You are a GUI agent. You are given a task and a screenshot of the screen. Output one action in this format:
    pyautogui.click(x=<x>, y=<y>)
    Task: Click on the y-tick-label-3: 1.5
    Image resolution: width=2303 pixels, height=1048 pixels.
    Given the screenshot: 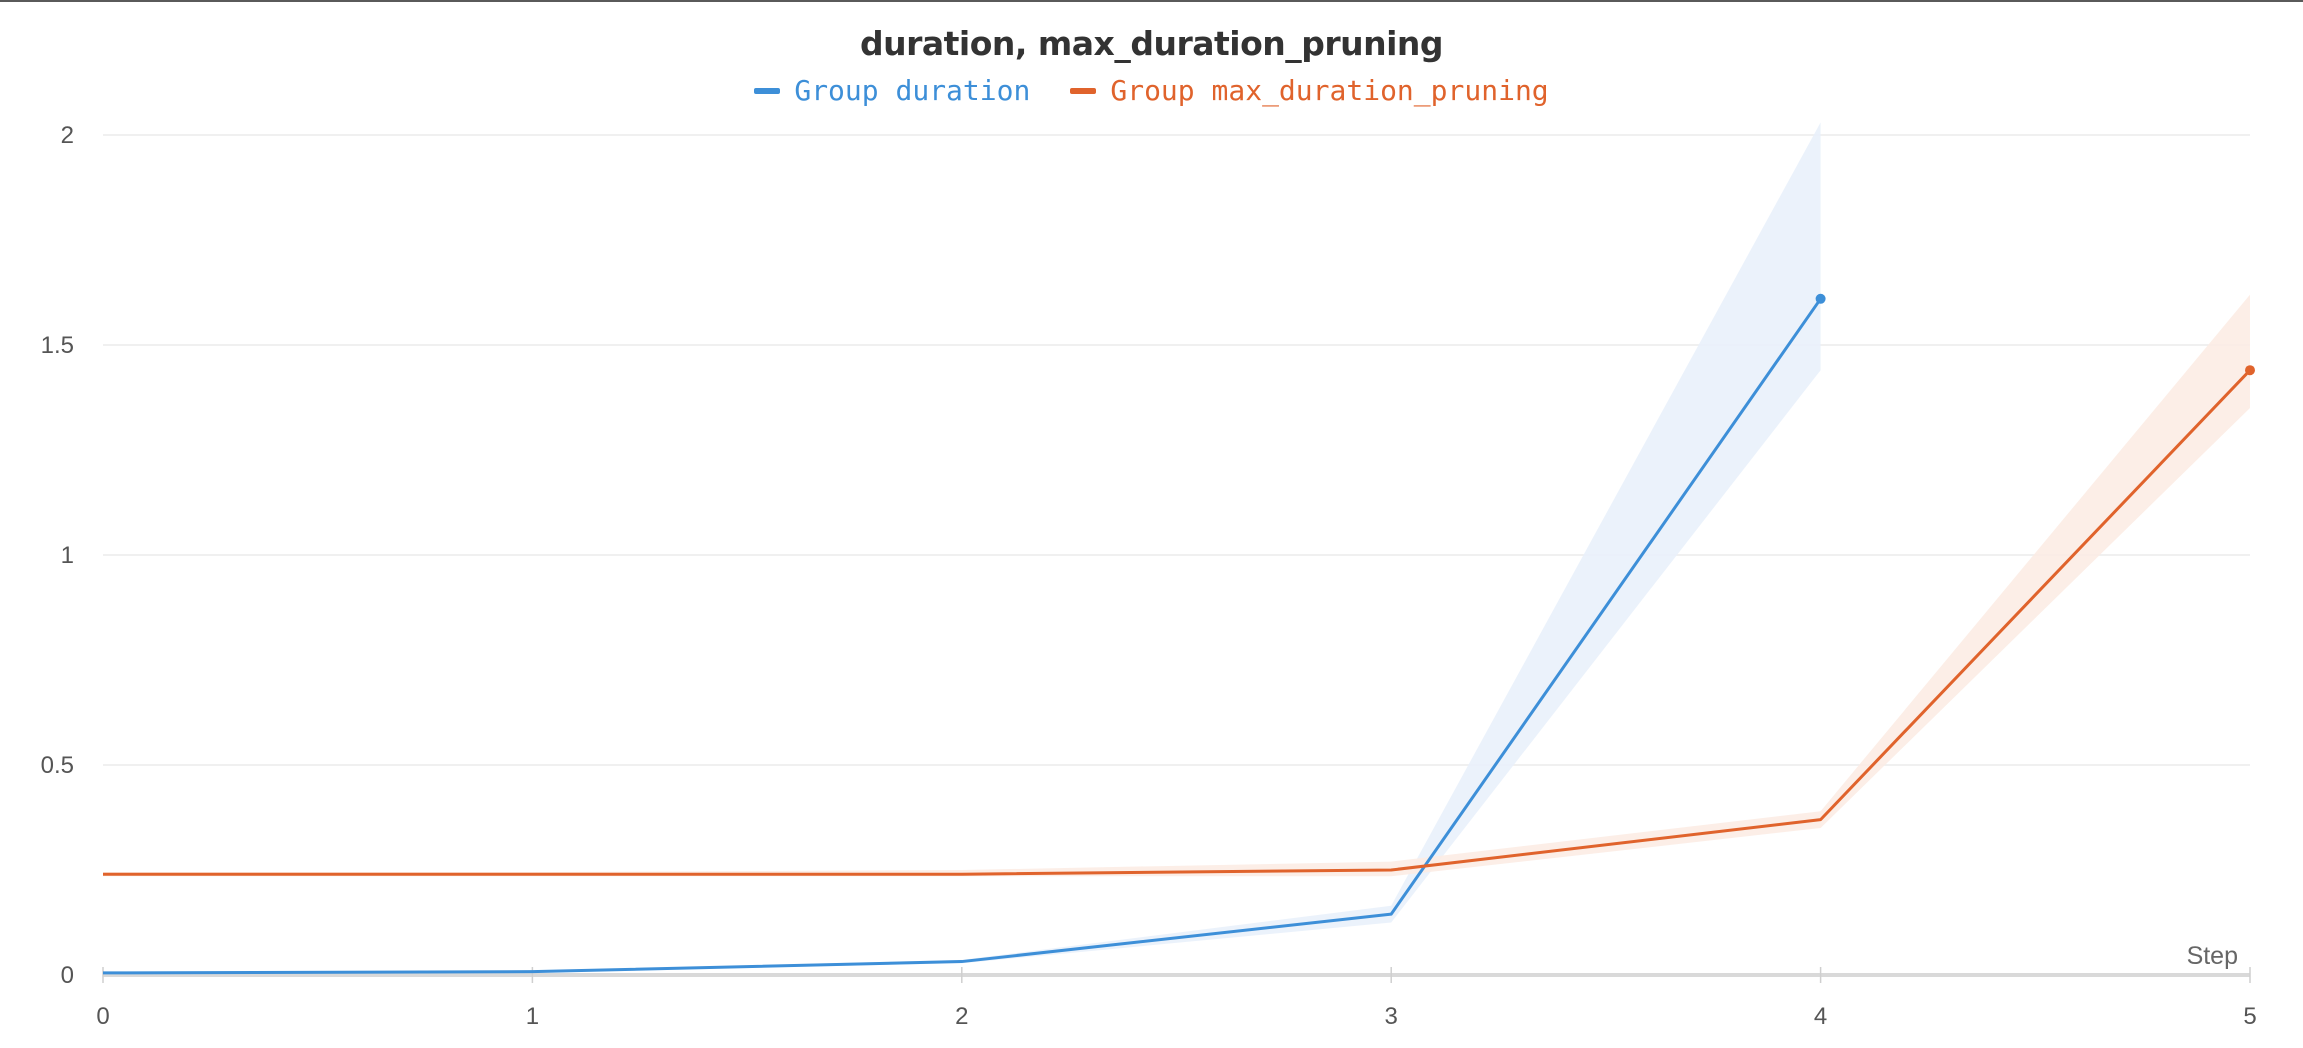 What is the action you would take?
    pyautogui.click(x=57, y=345)
    